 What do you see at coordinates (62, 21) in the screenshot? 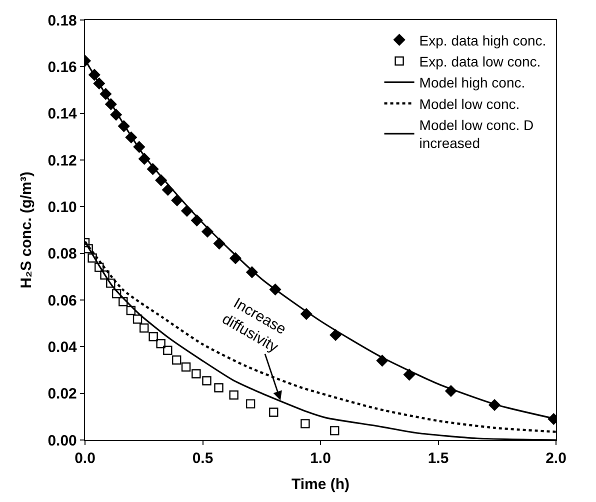
I see `y-tick-label: 0.18` at bounding box center [62, 21].